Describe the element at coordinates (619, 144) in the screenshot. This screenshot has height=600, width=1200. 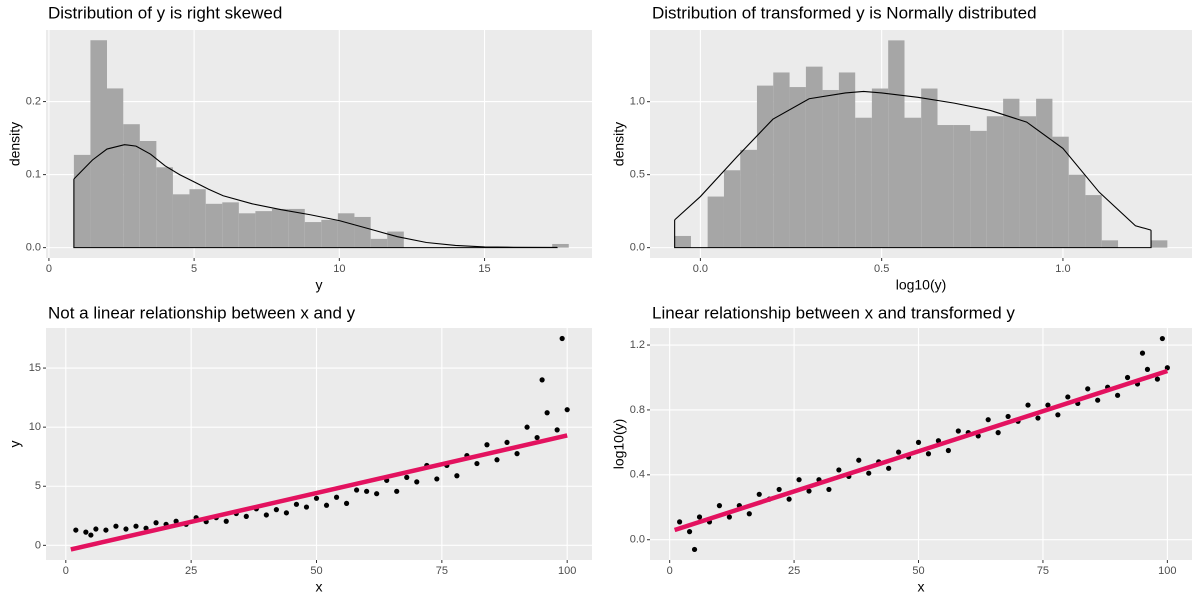
I see `y-axis-title: density` at that location.